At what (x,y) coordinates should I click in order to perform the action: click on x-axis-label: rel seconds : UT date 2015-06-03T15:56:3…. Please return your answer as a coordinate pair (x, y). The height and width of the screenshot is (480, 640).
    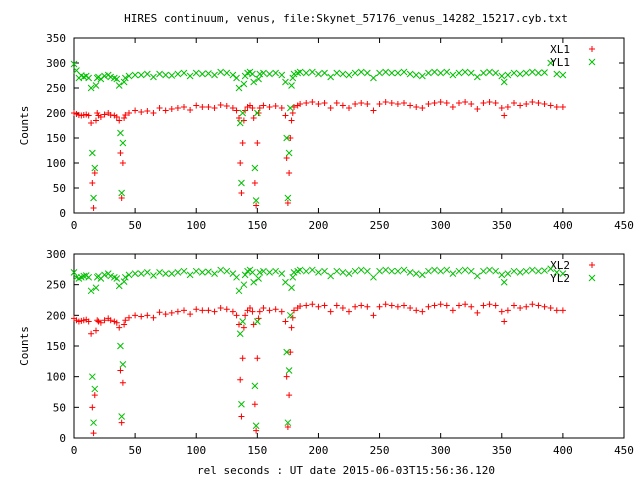
    Looking at the image, I should click on (346, 470).